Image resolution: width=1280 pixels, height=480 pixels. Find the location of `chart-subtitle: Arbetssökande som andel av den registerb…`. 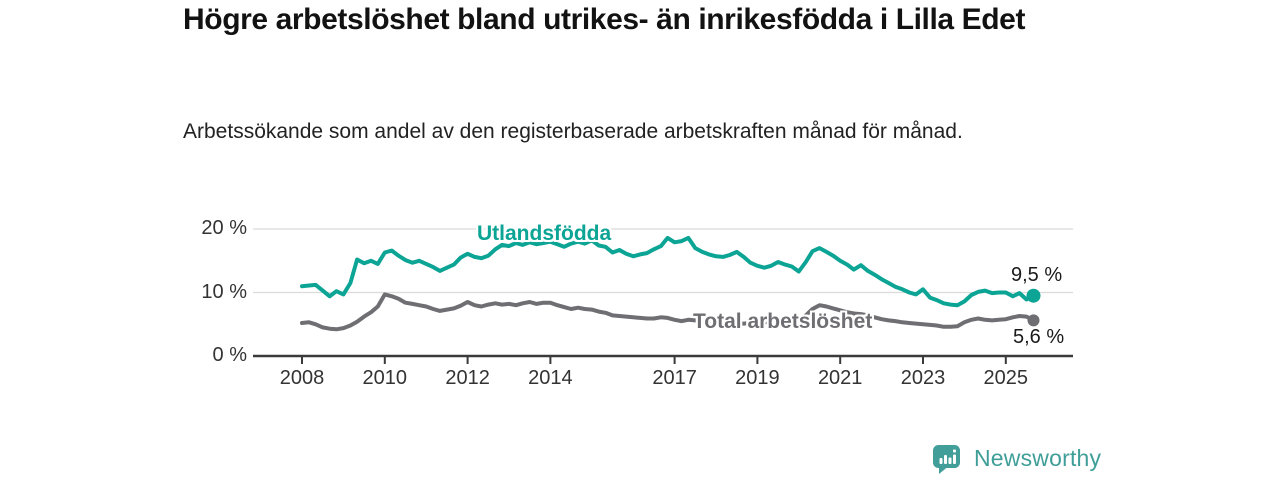

chart-subtitle: Arbetssökande som andel av den registerb… is located at coordinates (573, 131).